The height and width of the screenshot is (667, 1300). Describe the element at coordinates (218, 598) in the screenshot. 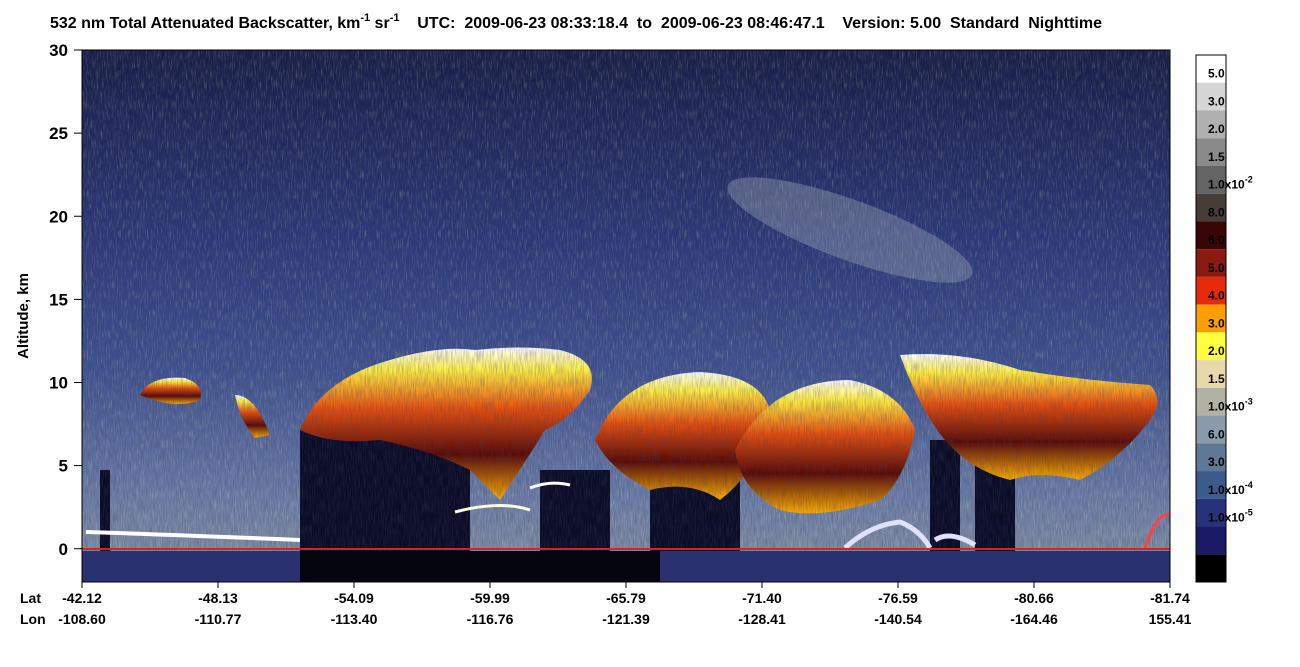

I see `x-tick-label: -48.13` at that location.